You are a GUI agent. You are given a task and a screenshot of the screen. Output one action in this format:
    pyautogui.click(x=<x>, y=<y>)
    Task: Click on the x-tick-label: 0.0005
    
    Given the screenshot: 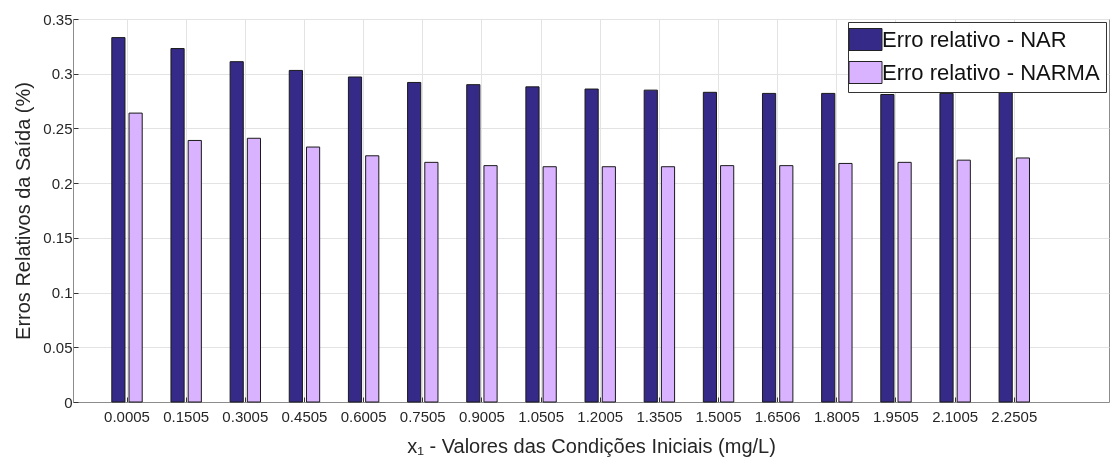 What is the action you would take?
    pyautogui.click(x=127, y=416)
    